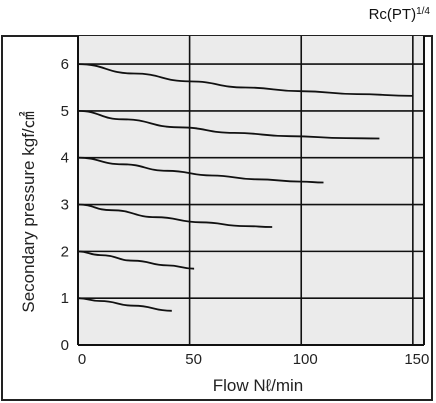 This screenshot has width=436, height=403. I want to click on y-tick-5: 5, so click(65, 111).